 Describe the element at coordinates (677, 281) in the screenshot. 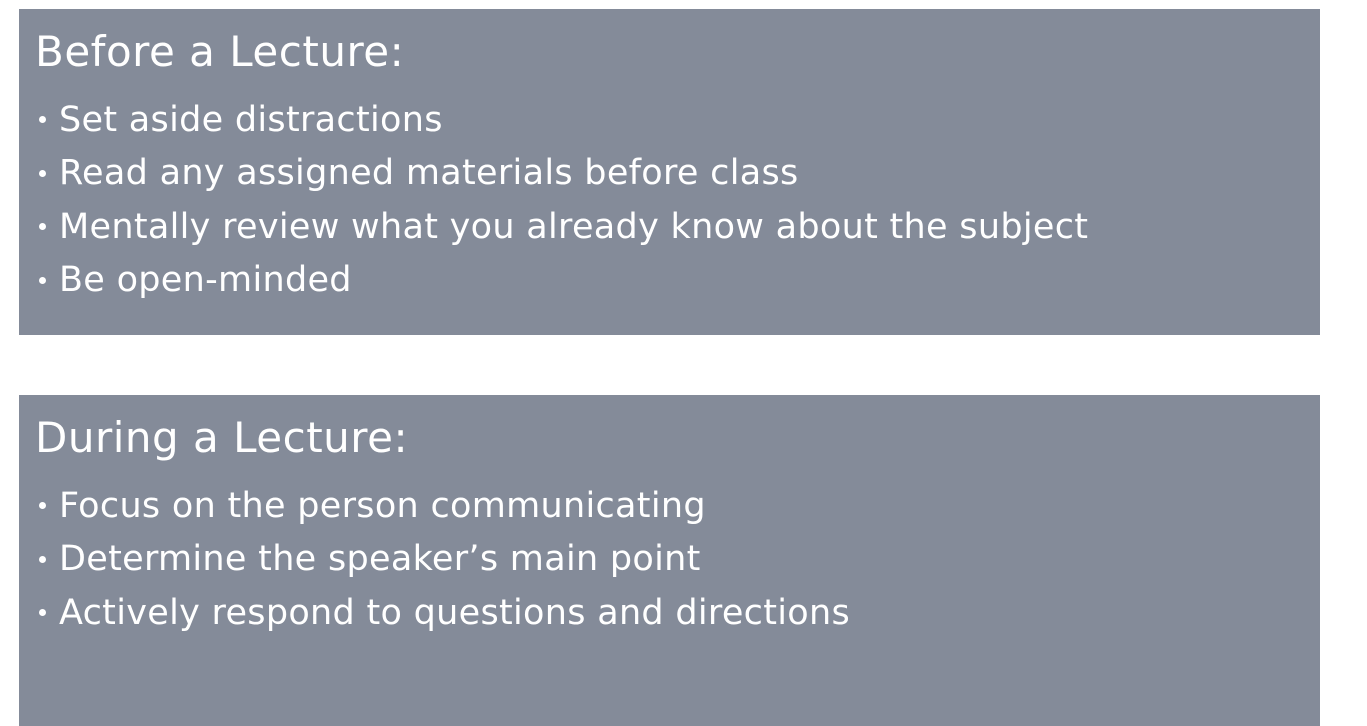

I see `list-item: Be open-minded` at that location.